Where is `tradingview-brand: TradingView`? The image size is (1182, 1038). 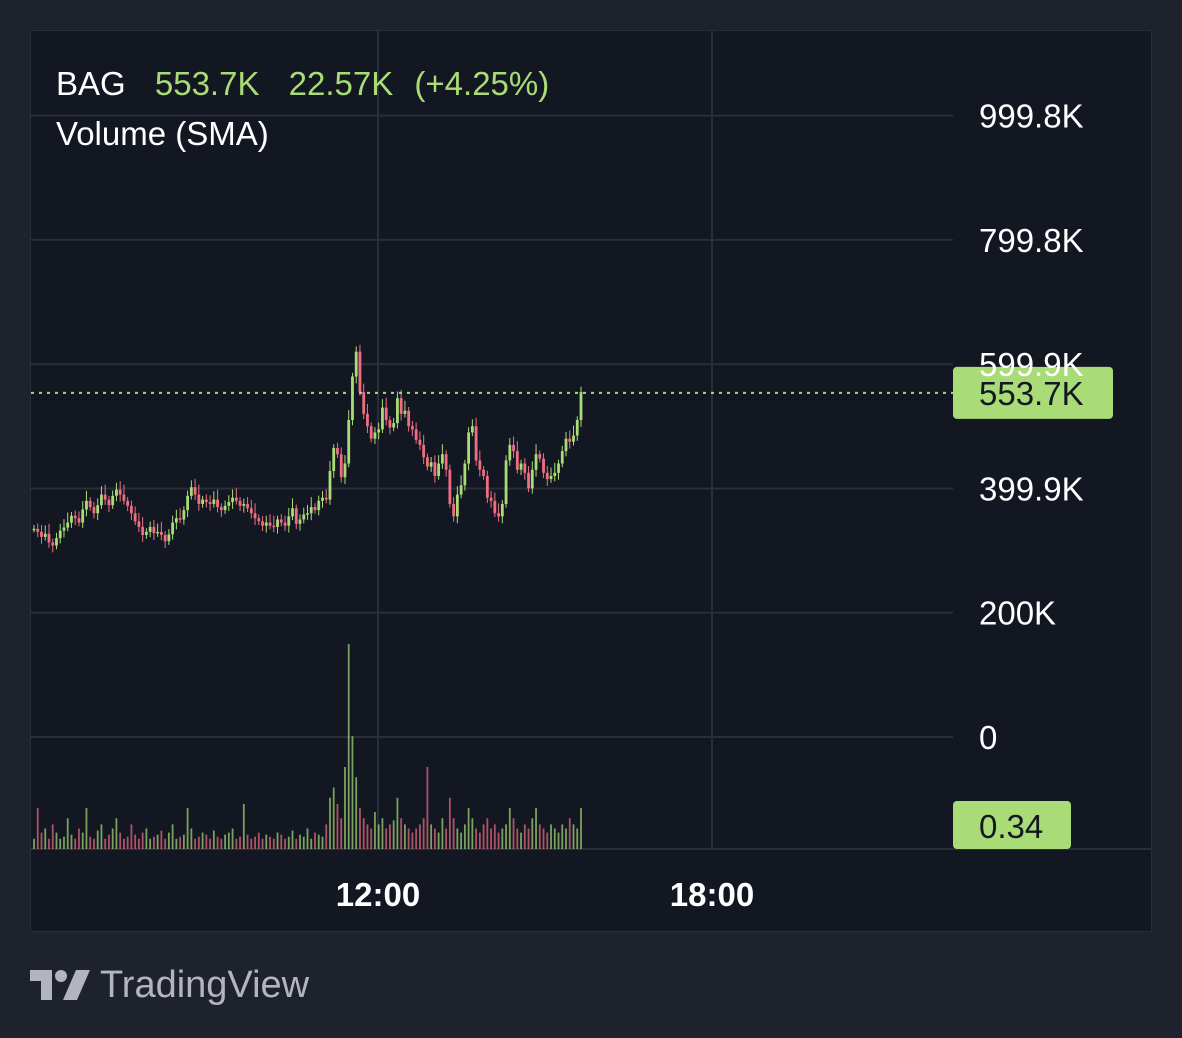
tradingview-brand: TradingView is located at coordinates (169, 985).